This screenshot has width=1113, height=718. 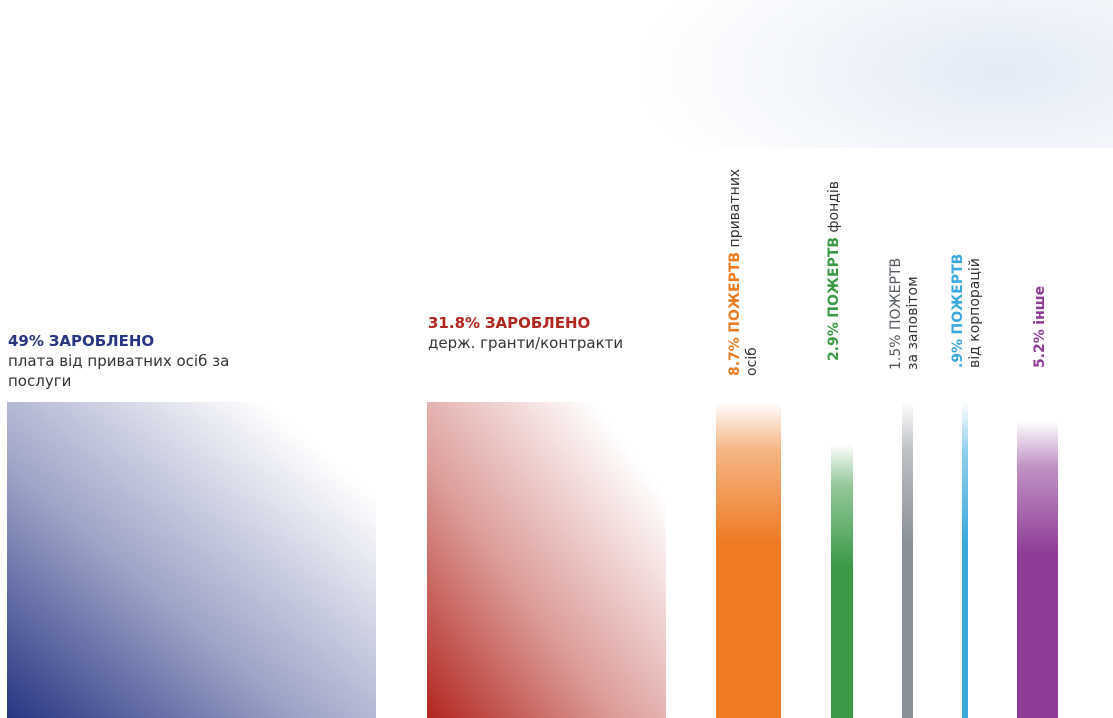 What do you see at coordinates (735, 292) in the screenshot?
I see `label-donations-individuals-tag: ПОЖЕРТВ` at bounding box center [735, 292].